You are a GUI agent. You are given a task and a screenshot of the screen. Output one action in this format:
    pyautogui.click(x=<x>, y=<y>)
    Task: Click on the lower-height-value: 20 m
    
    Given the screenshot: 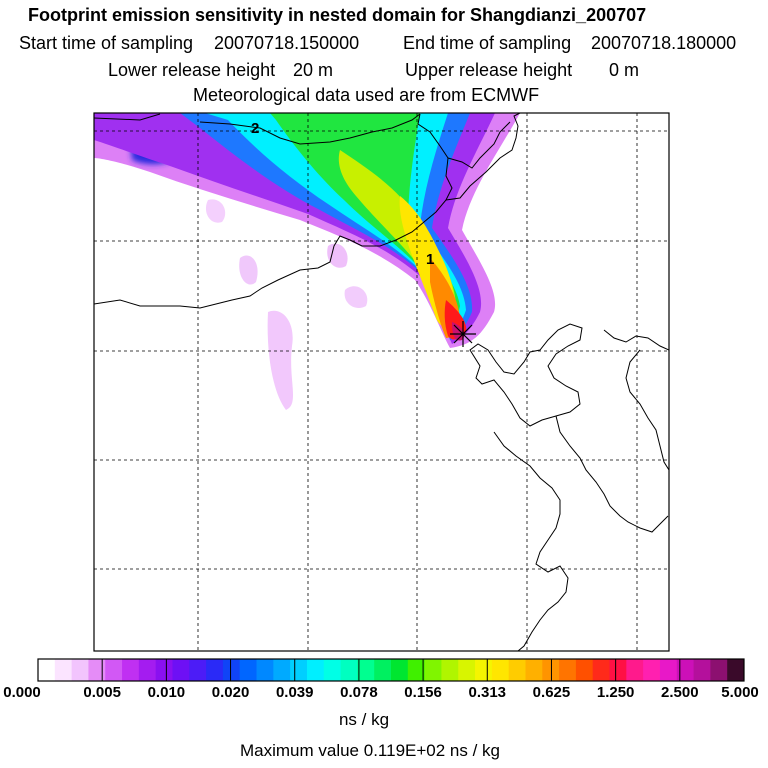 What is the action you would take?
    pyautogui.click(x=313, y=70)
    